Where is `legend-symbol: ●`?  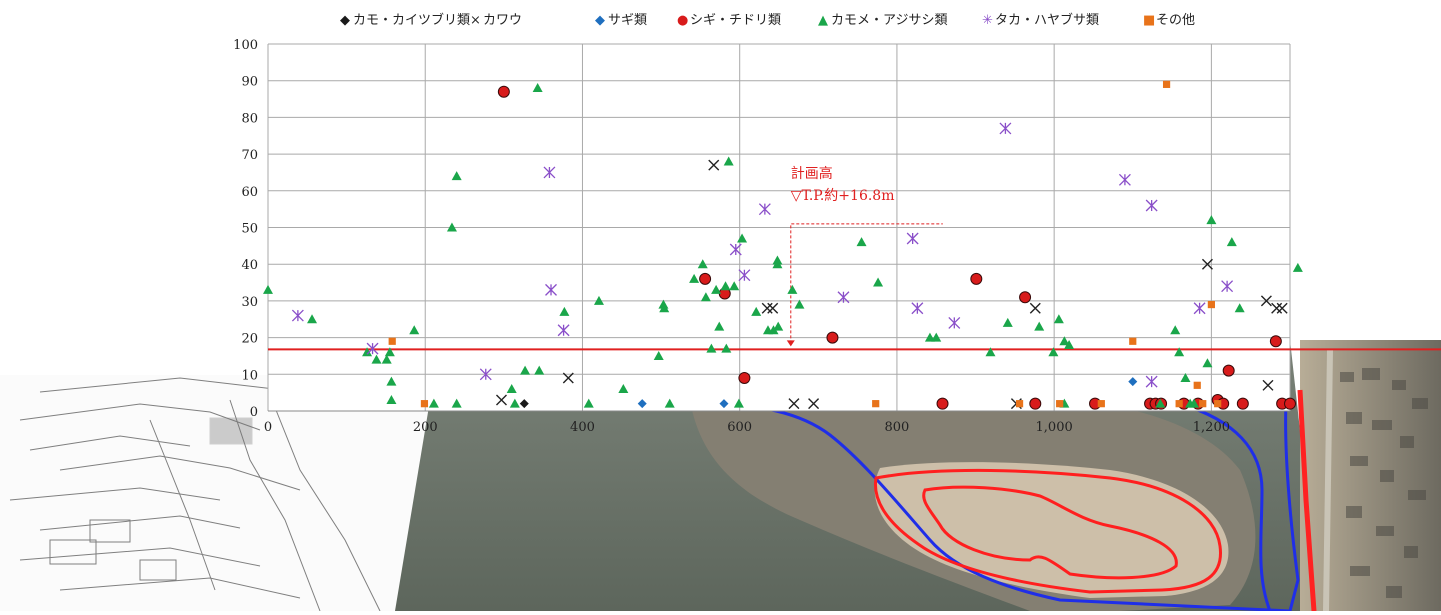 legend-symbol: ● is located at coordinates (682, 20).